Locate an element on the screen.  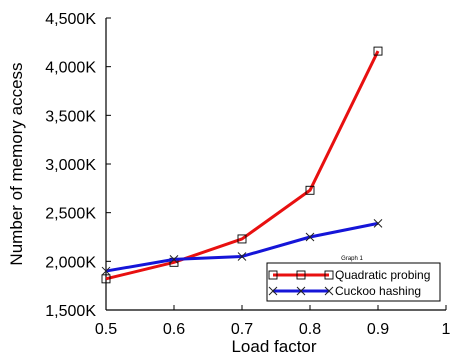
legend-box is located at coordinates (353, 282).